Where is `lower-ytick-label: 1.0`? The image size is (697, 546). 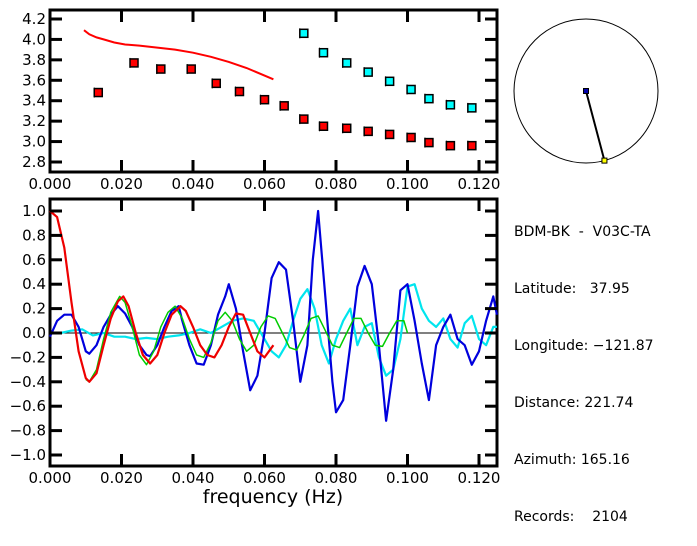 lower-ytick-label: 1.0 is located at coordinates (34, 211).